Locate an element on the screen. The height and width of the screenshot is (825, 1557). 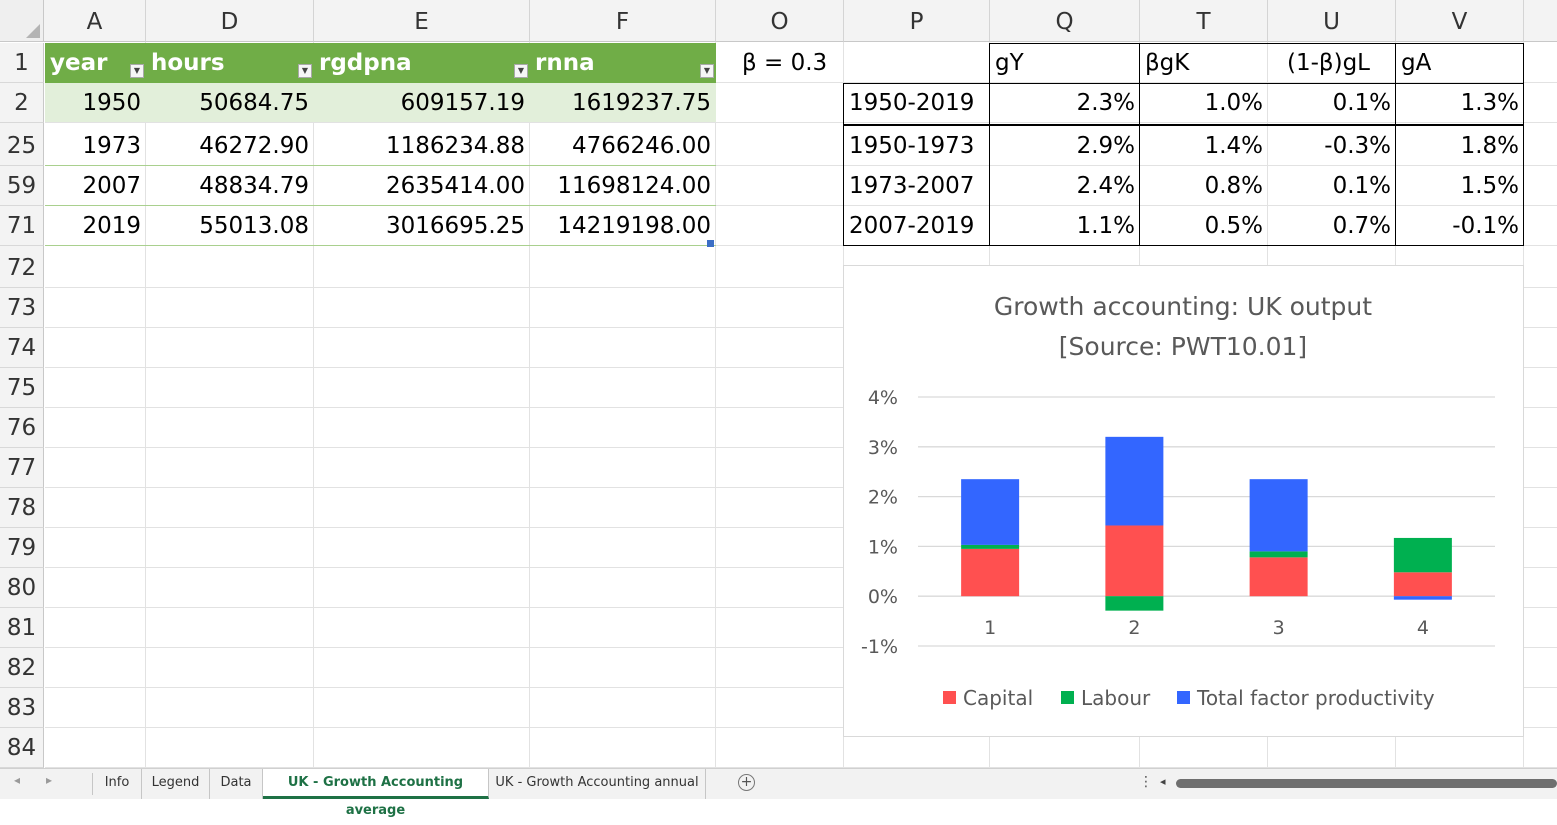
row-header: 1 is located at coordinates (22, 63).